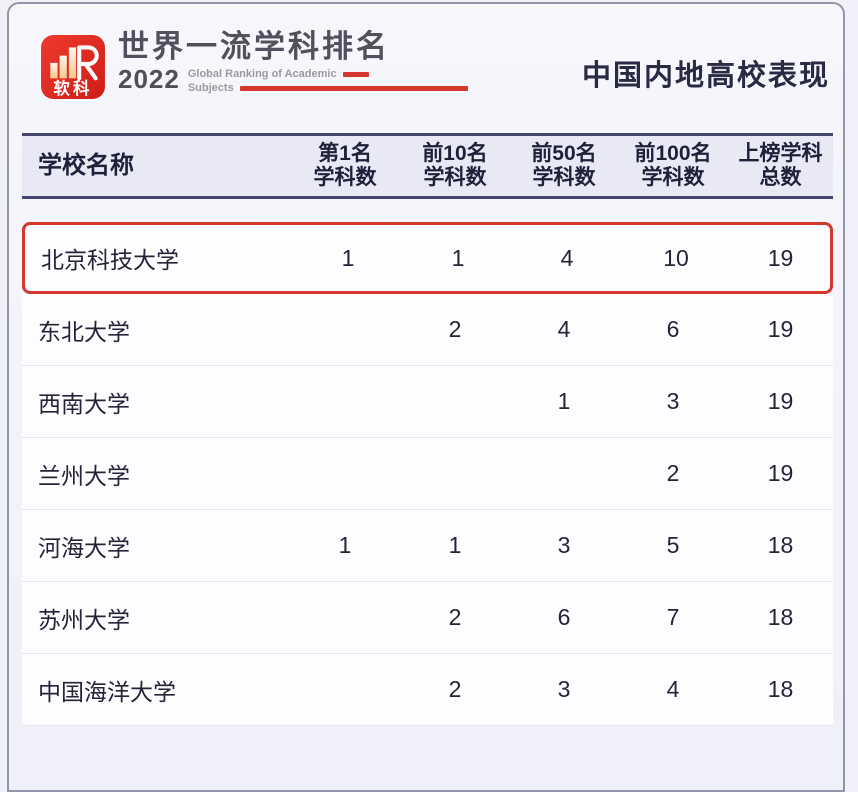  I want to click on school-name: 西南大学, so click(84, 403).